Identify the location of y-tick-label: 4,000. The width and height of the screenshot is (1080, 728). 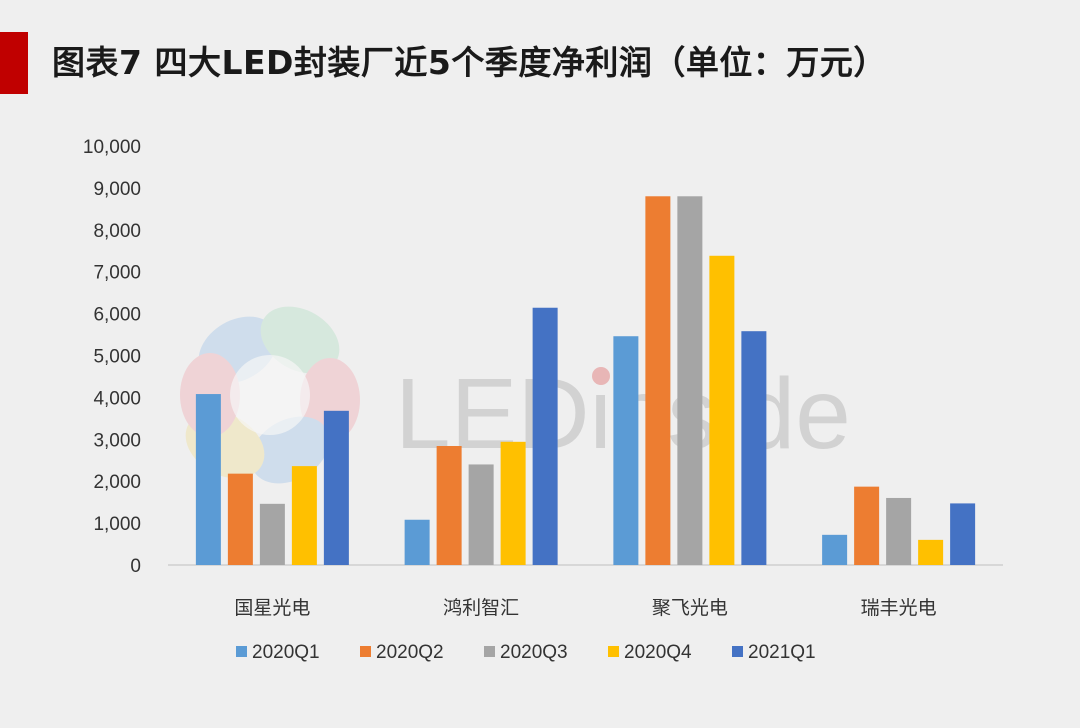
(117, 398).